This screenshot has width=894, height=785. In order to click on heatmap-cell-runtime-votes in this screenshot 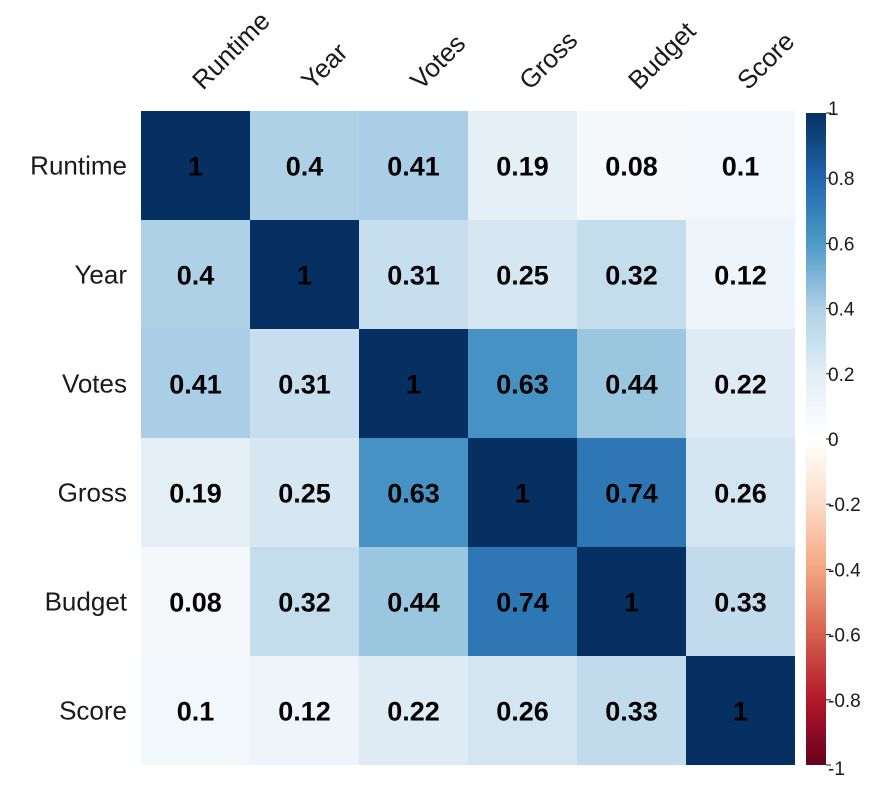, I will do `click(413, 165)`.